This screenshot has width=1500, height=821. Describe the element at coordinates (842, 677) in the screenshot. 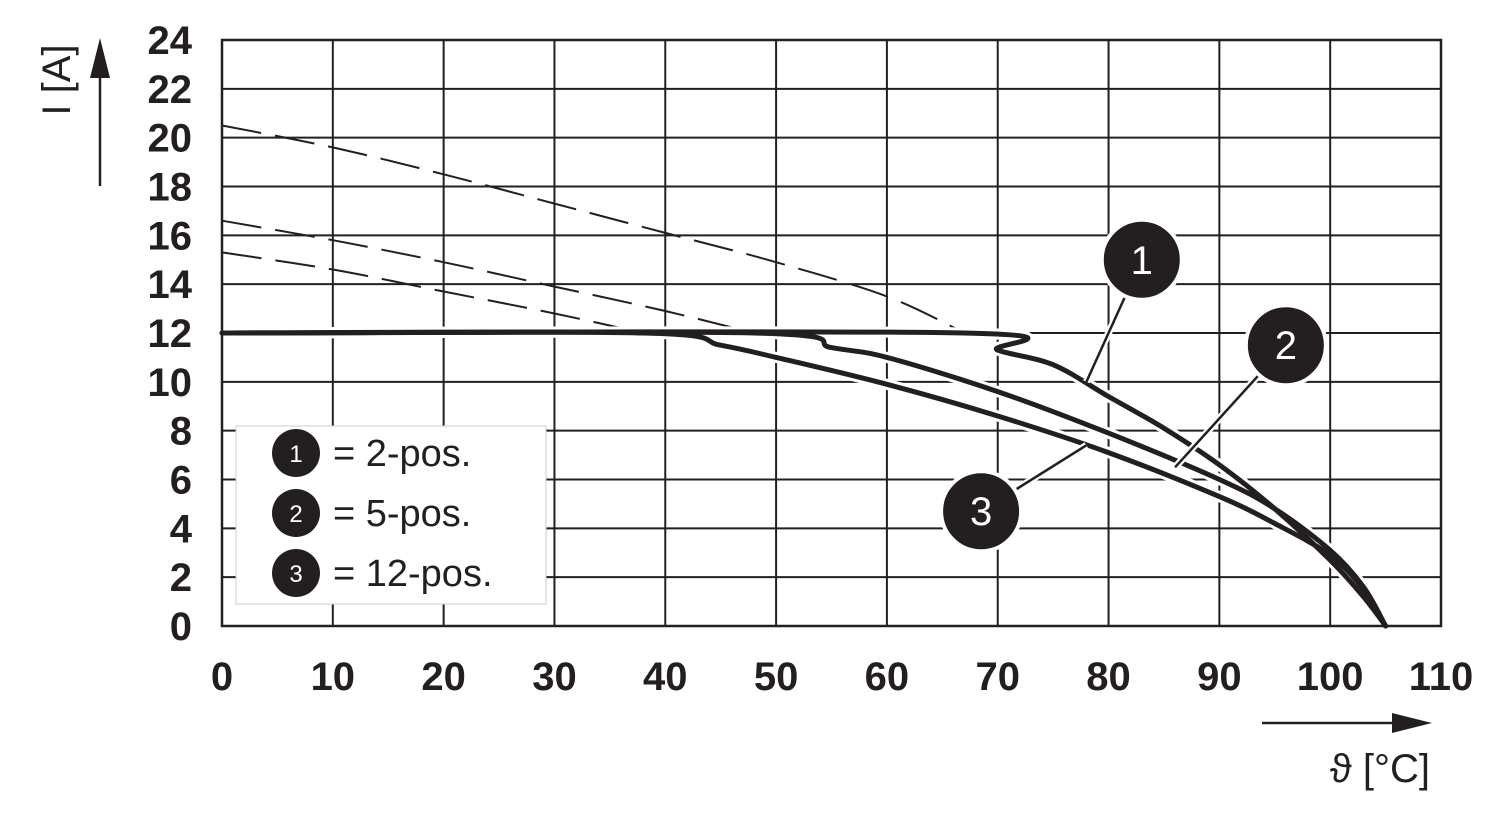

I see `x-tick-labels: 0 10 20 30 40 50 60 70 80 90 100 110` at that location.